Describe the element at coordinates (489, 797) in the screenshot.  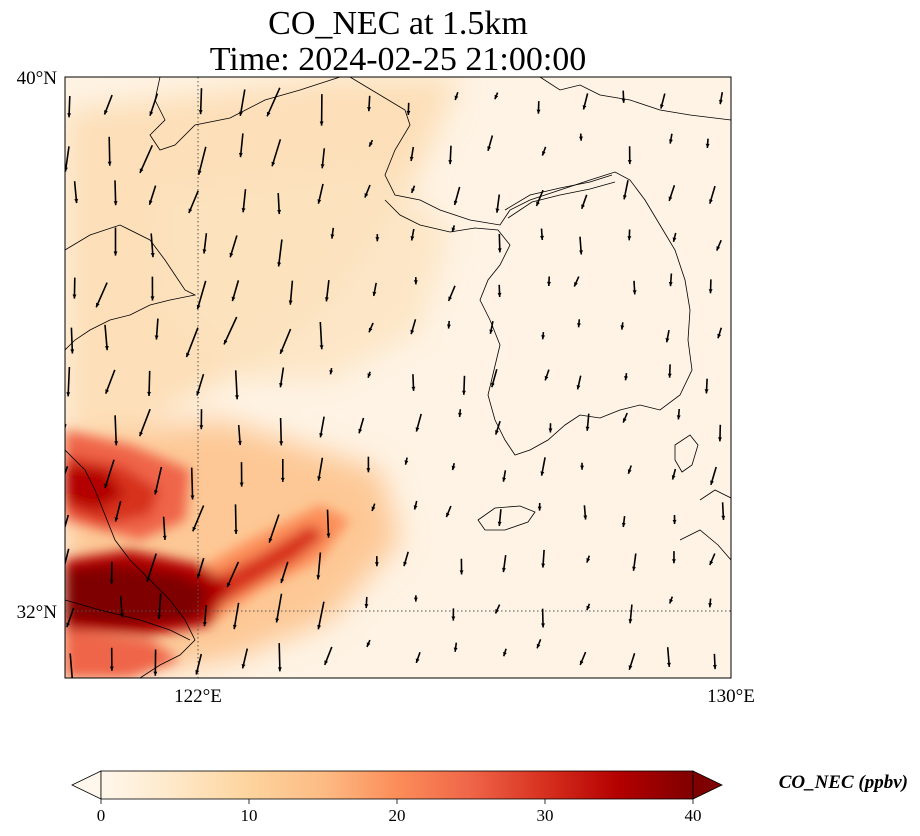
I see `colorbar: 0 10 20 30 40 CO_NEC (ppbv)` at that location.